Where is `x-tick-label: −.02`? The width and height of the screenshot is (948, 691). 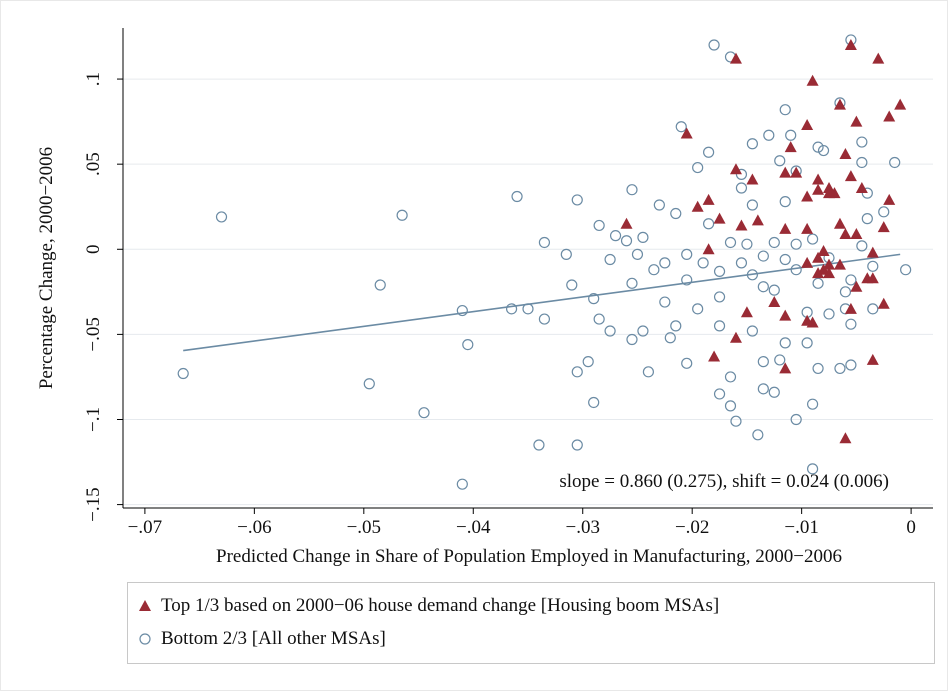
x-tick-label: −.02 is located at coordinates (692, 527).